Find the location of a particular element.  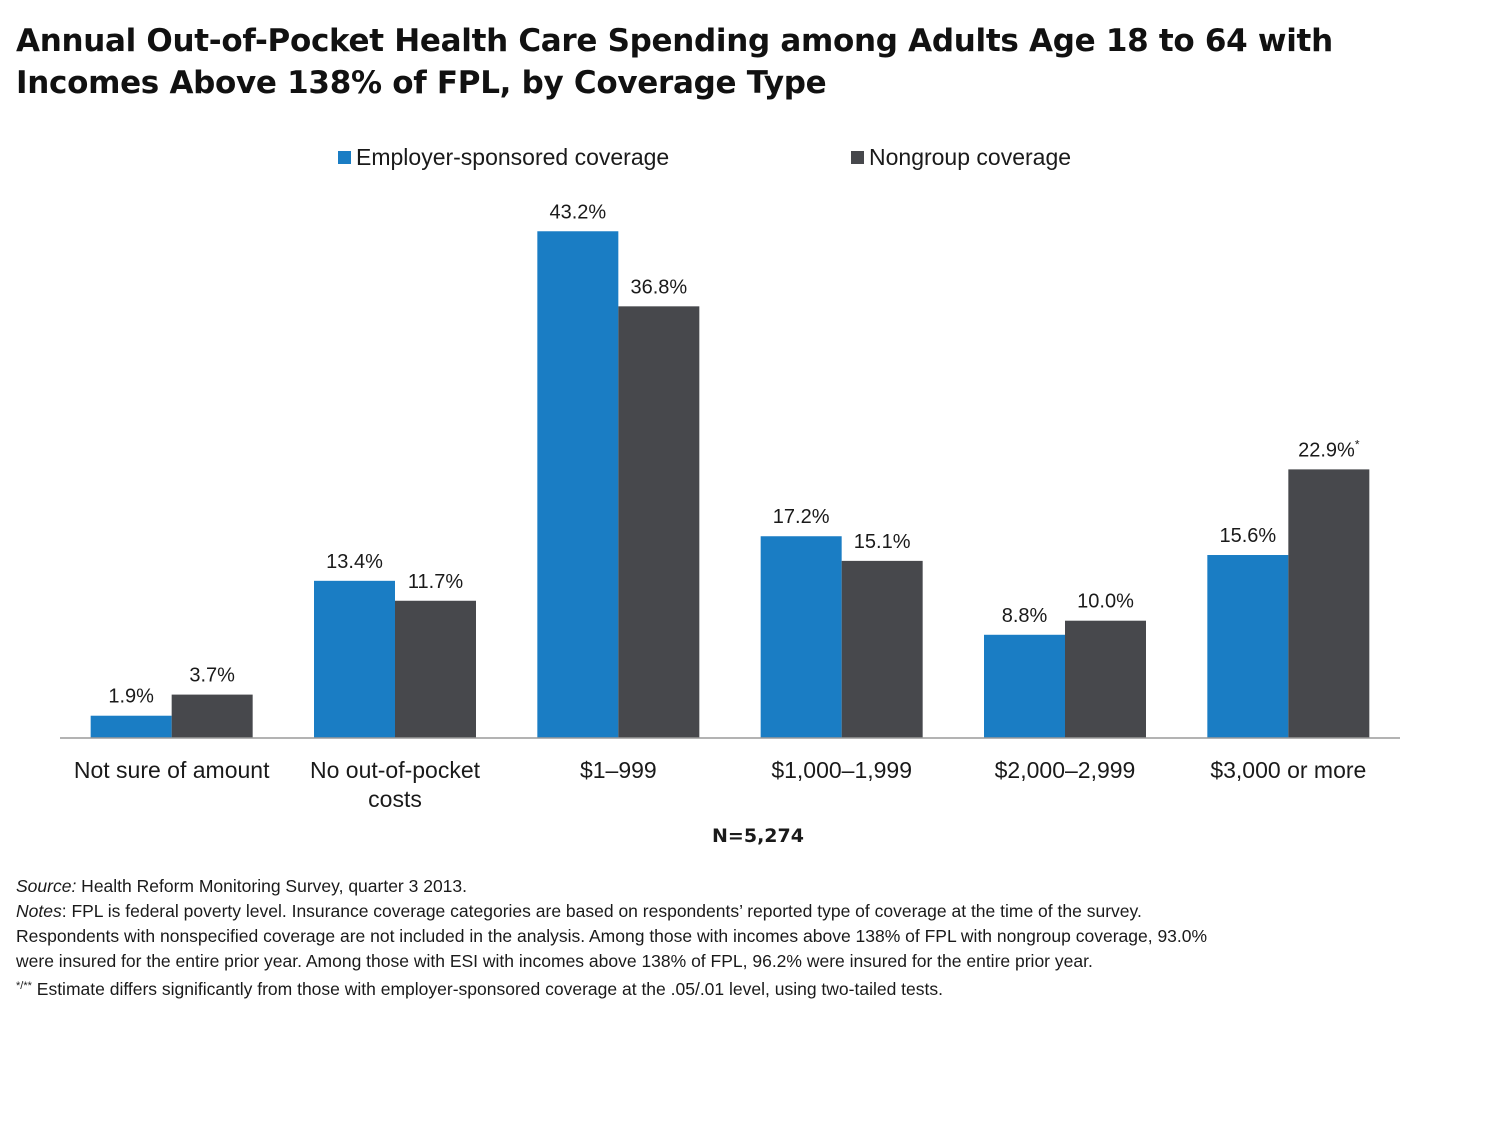

category-label-3: $1,000–1,999 is located at coordinates (841, 770).